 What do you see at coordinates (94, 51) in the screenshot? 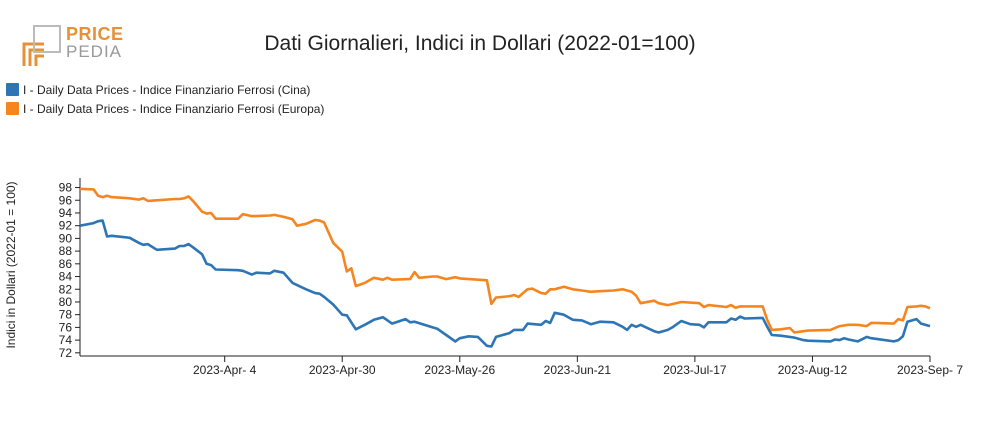
I see `logo-pedia-text: PEDIA` at bounding box center [94, 51].